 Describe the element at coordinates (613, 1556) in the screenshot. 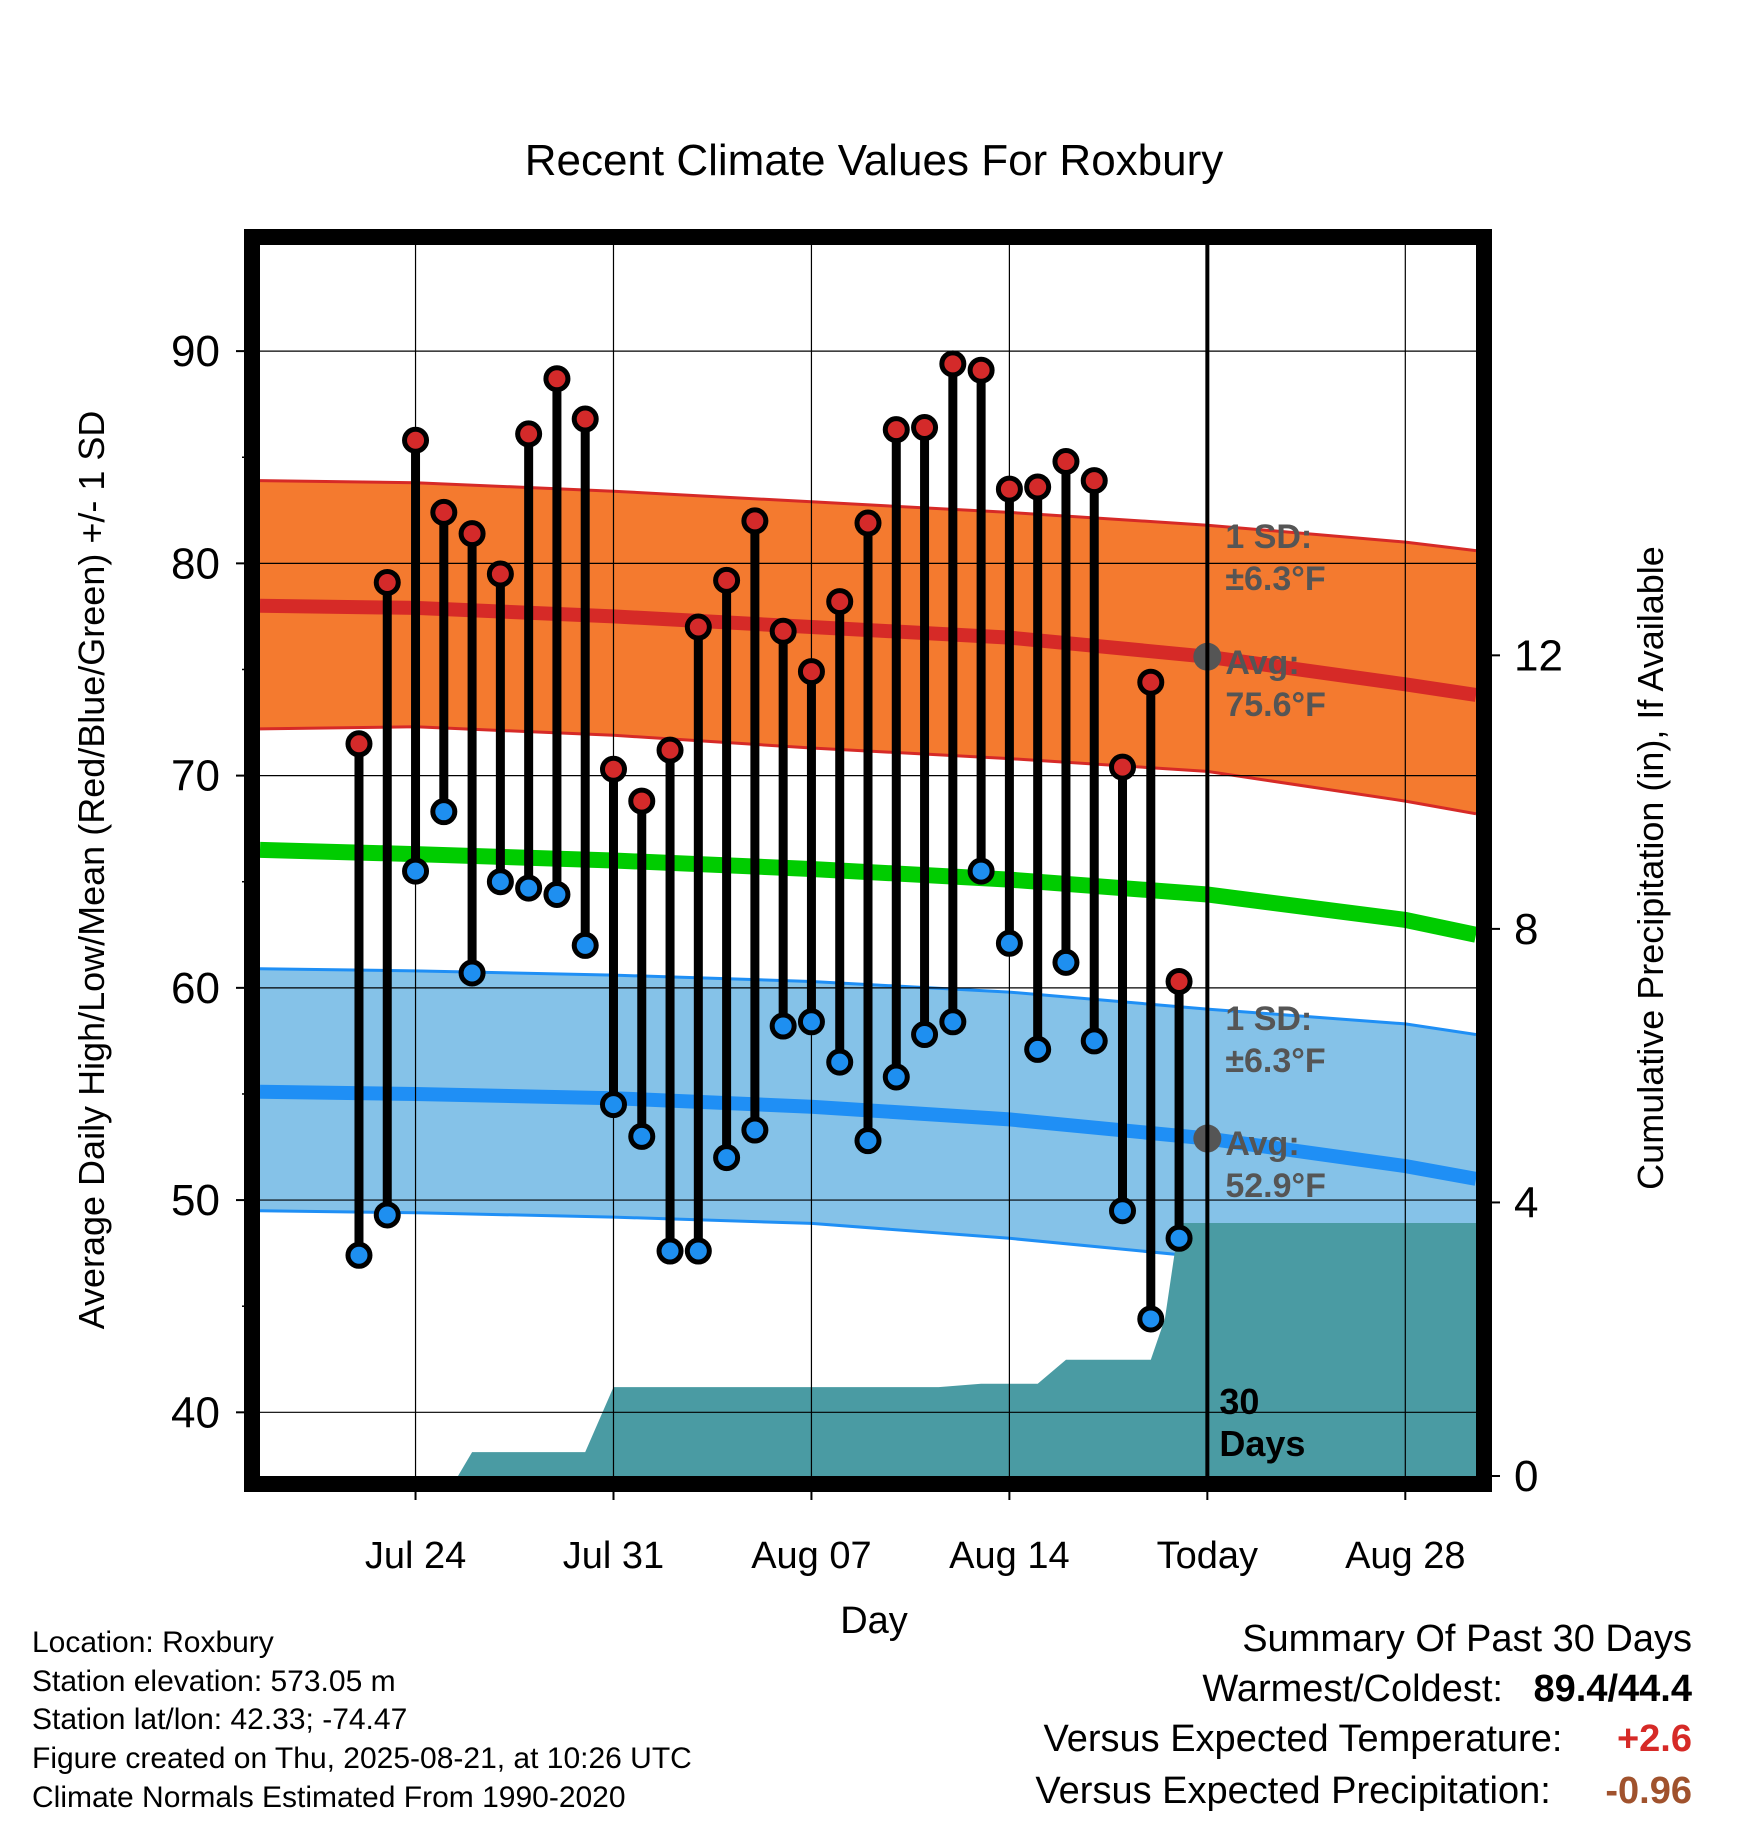

I see `x-tick-label: Jul 31` at that location.